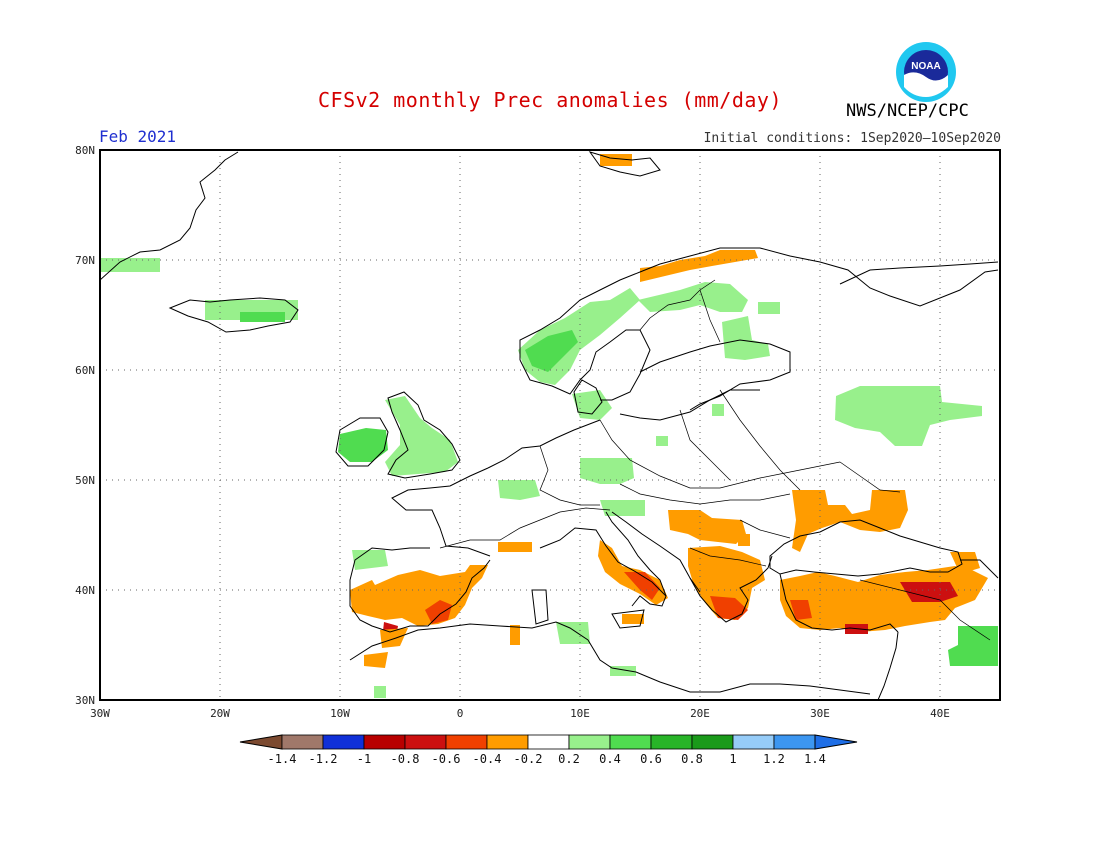 The image size is (1100, 850). Describe the element at coordinates (585, 365) in the screenshot. I see `coast-scandinavia-south` at that location.